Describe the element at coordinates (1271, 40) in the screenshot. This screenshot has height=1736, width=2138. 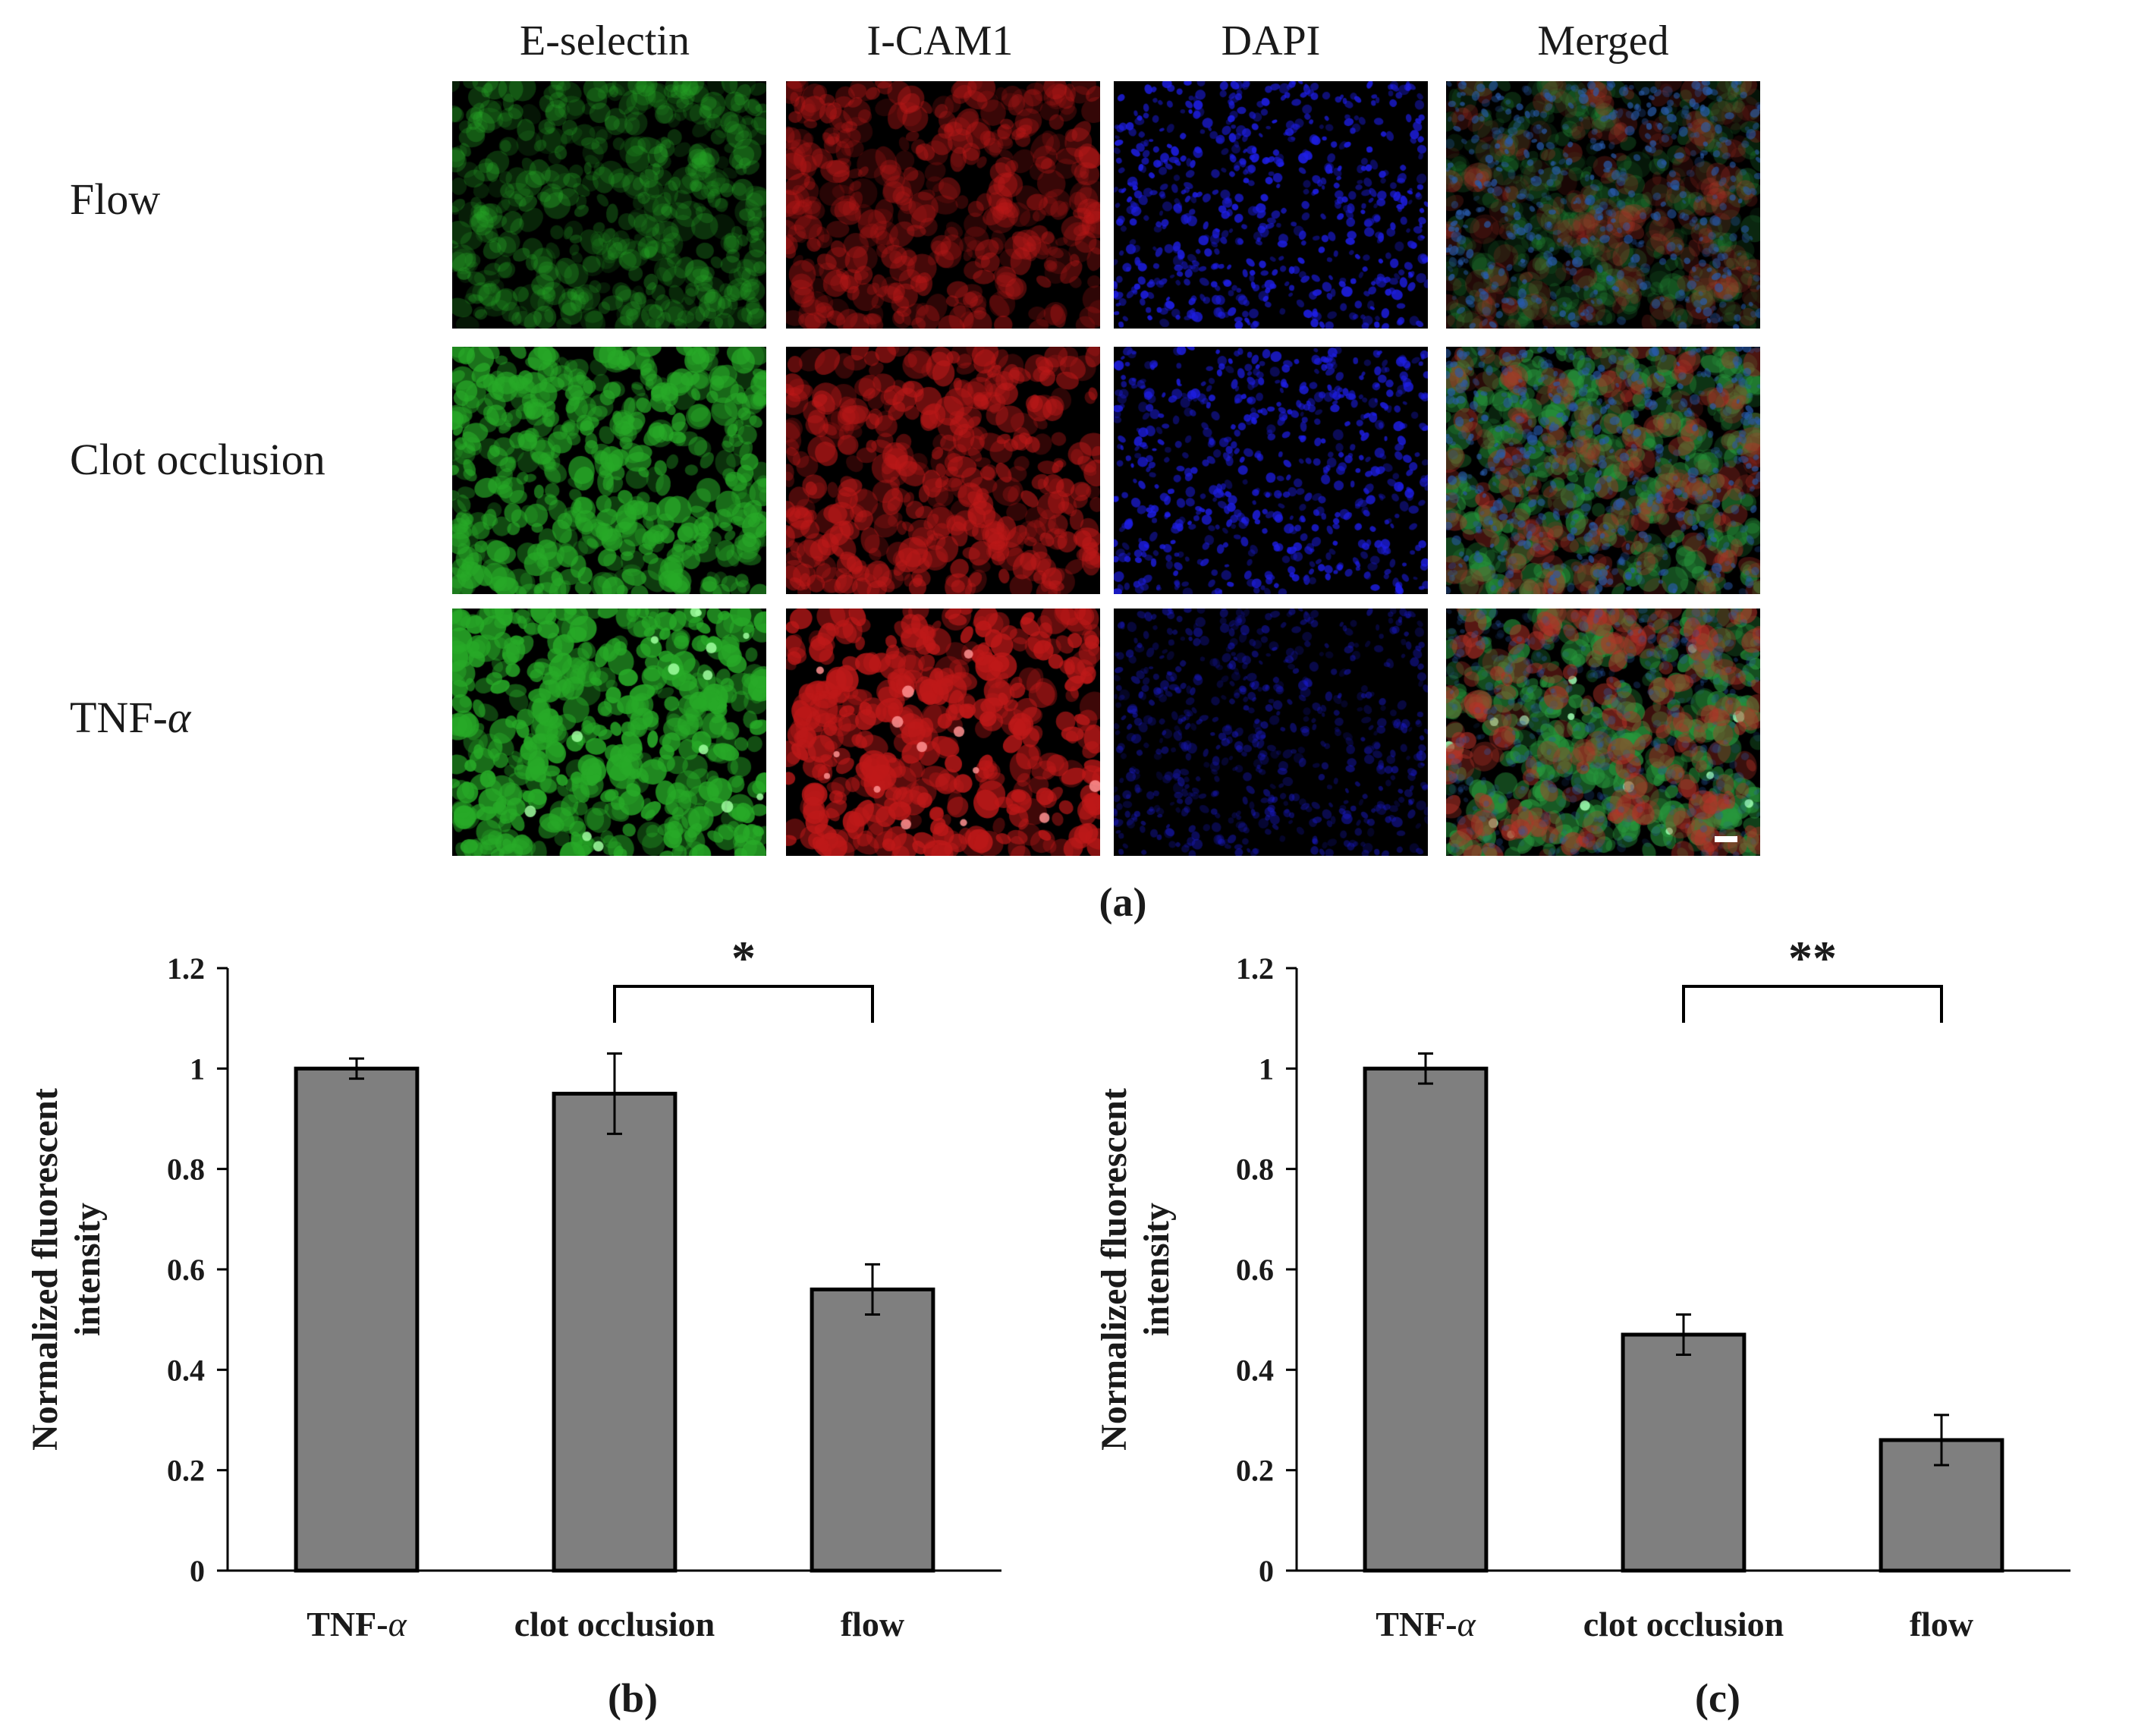
I see `column-header-dapi: DAPI` at that location.